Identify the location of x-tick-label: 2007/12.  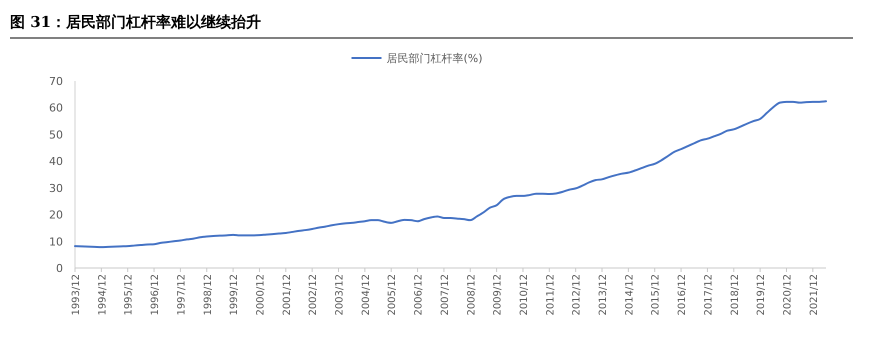
(445, 295).